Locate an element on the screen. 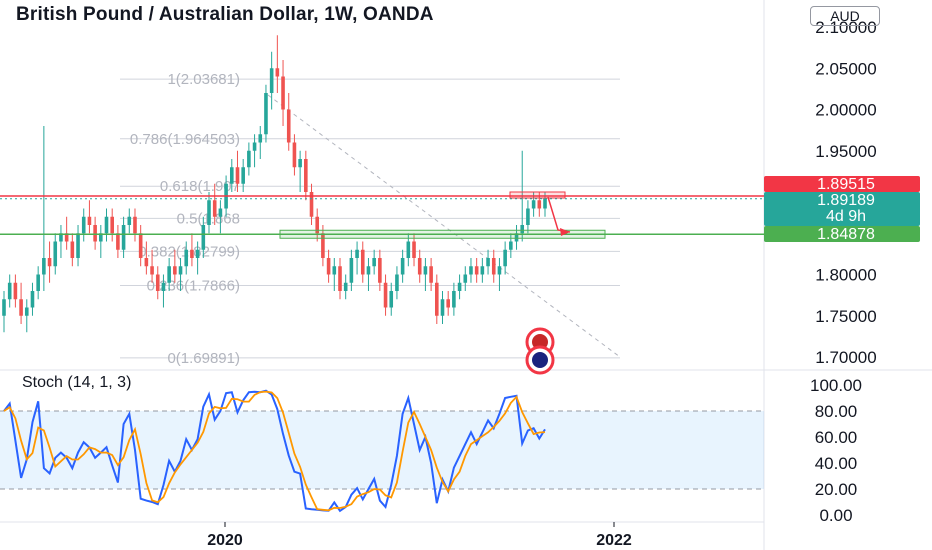 The width and height of the screenshot is (932, 550). price-tick-label: 1.75000 is located at coordinates (845, 316).